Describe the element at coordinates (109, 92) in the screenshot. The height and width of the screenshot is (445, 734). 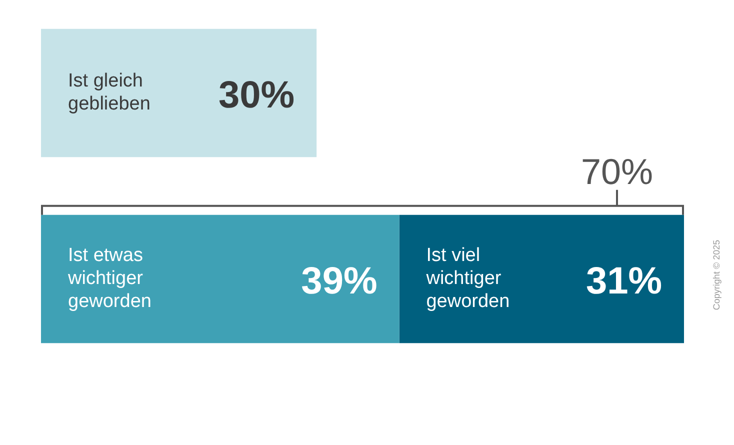
I see `series-label: Ist gleich geblieben` at that location.